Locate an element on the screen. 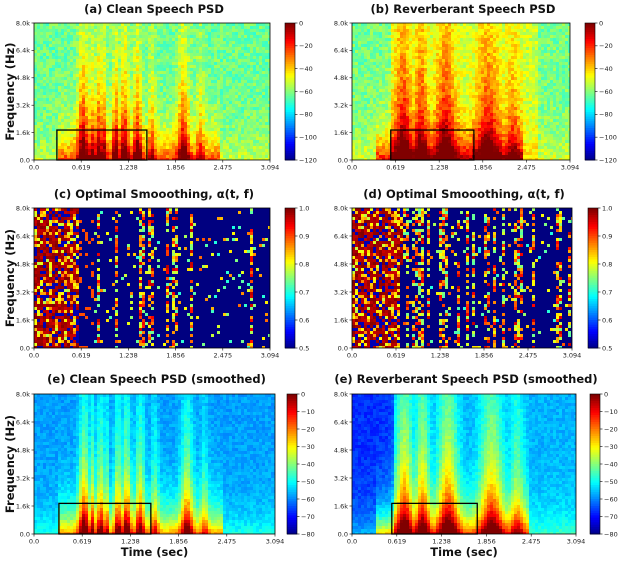  panel-title-a: (a) Clean Speech PSD is located at coordinates (154, 9).